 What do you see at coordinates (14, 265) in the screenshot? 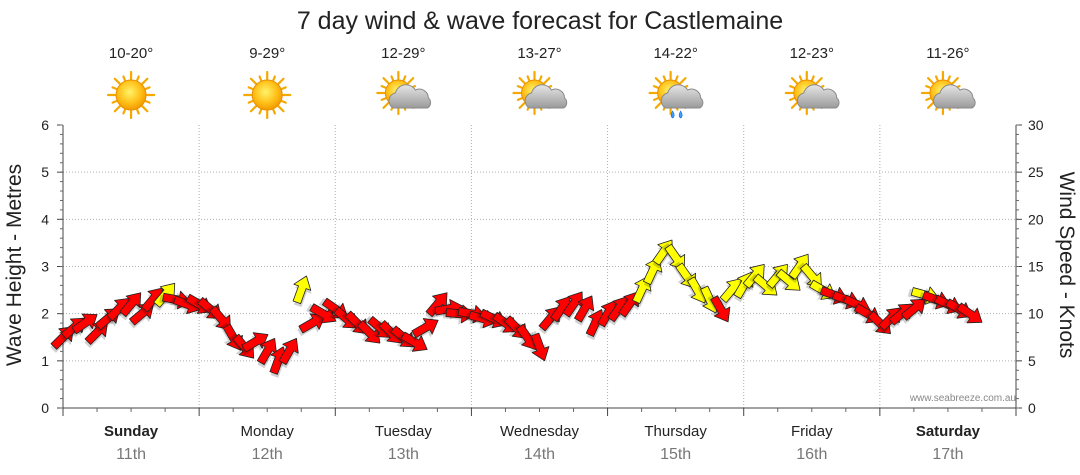
I see `wave-height-axis-title: Wave Height - Metres` at bounding box center [14, 265].